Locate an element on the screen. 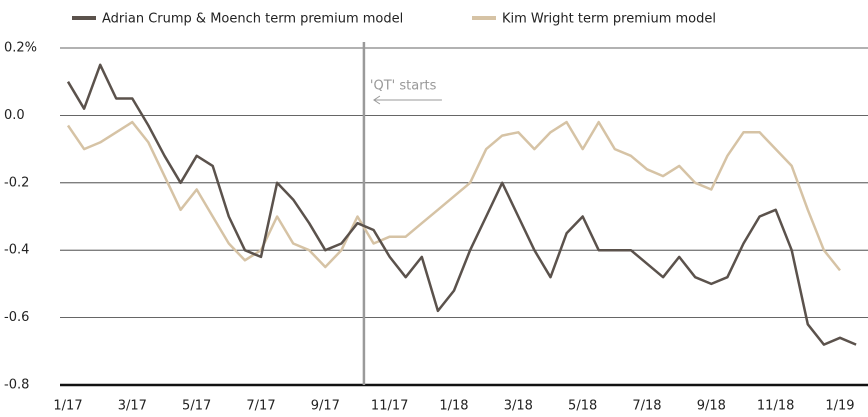 The height and width of the screenshot is (417, 868). x-tick-label: 1/17 is located at coordinates (67, 406).